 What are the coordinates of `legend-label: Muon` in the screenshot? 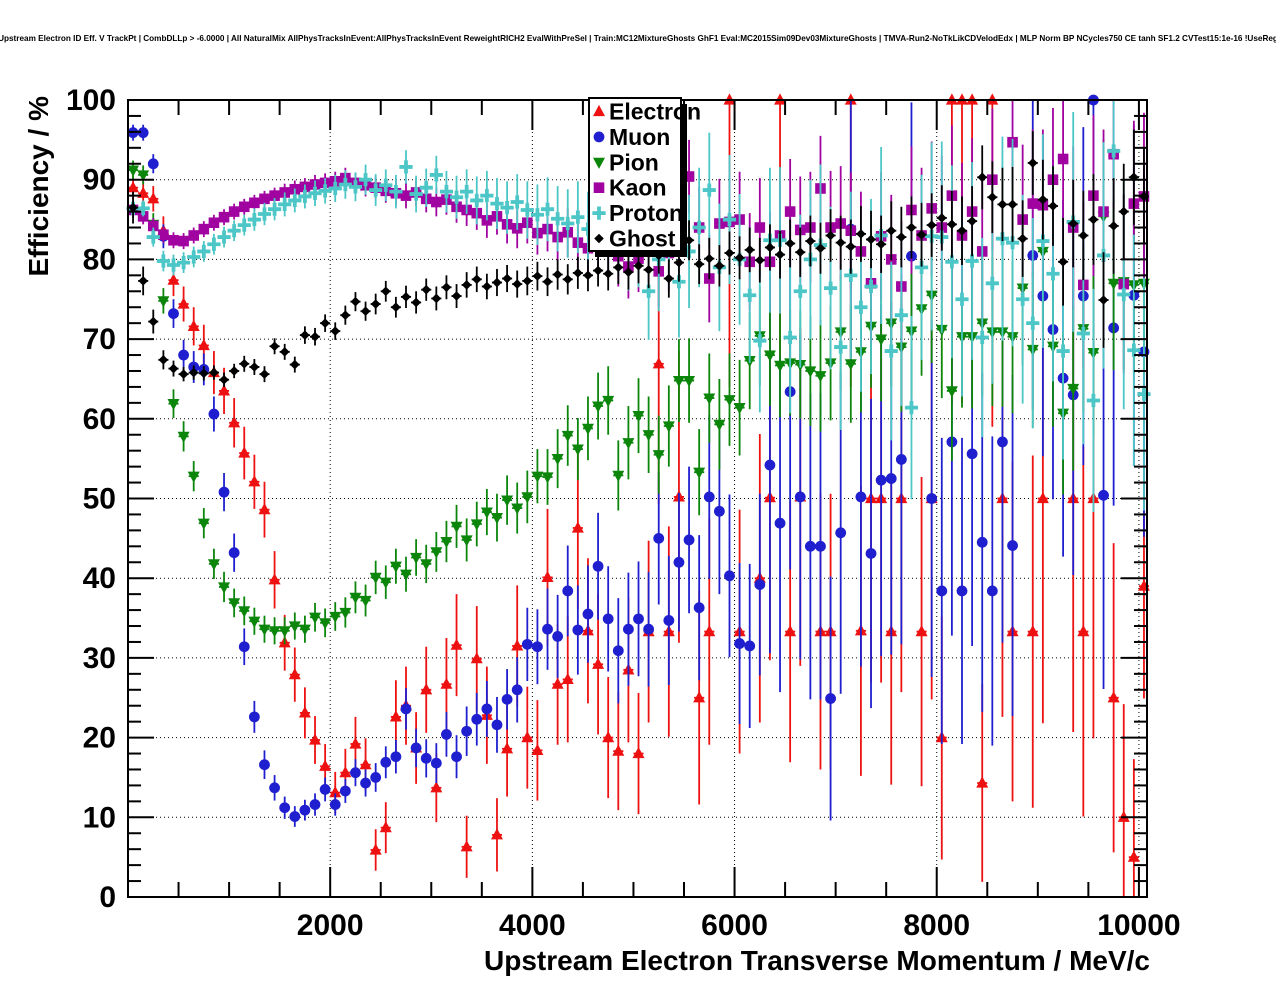 It's located at (639, 137).